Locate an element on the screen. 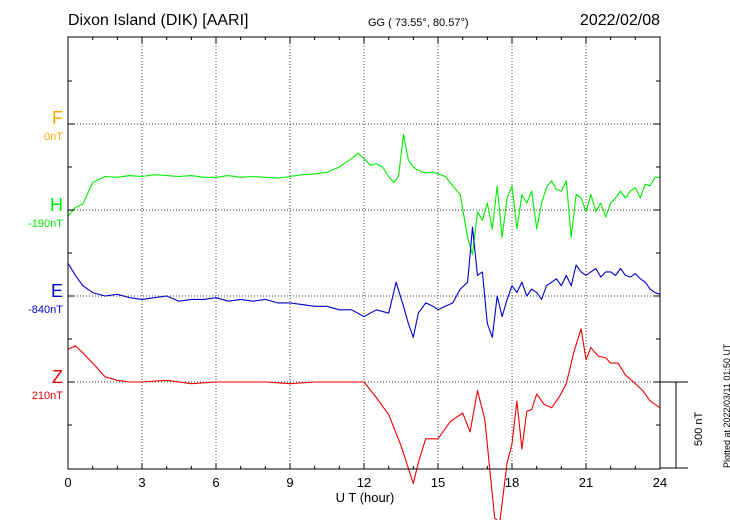  x-tick-label: 12 is located at coordinates (364, 482).